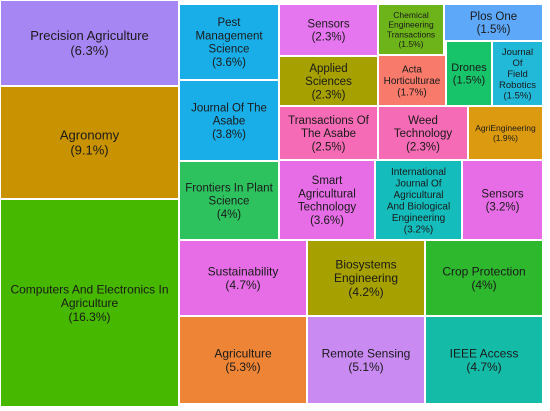  What do you see at coordinates (365, 367) in the screenshot?
I see `treemap-tile-percent: (5.1%)` at bounding box center [365, 367].